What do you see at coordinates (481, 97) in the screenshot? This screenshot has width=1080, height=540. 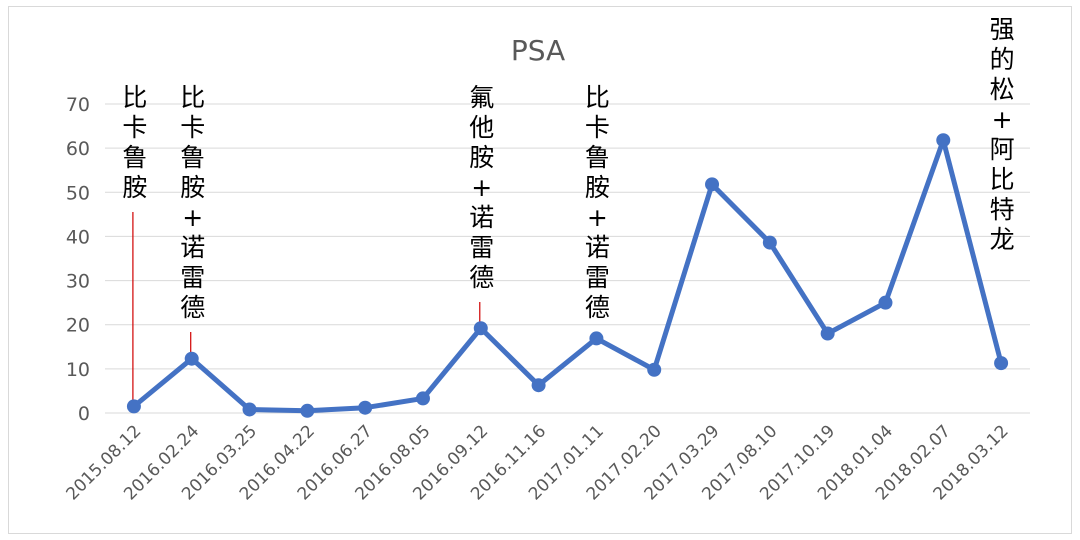 I see `annotation-char: 氟` at bounding box center [481, 97].